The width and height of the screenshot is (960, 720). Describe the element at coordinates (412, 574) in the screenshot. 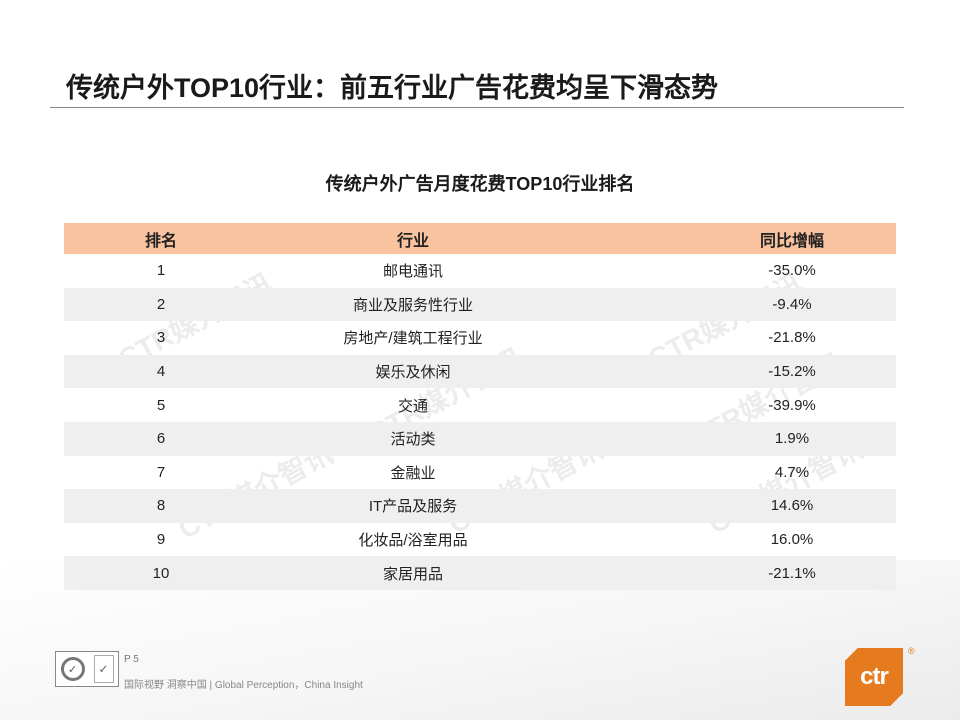

I see `cell-industry: 家居用品` at that location.